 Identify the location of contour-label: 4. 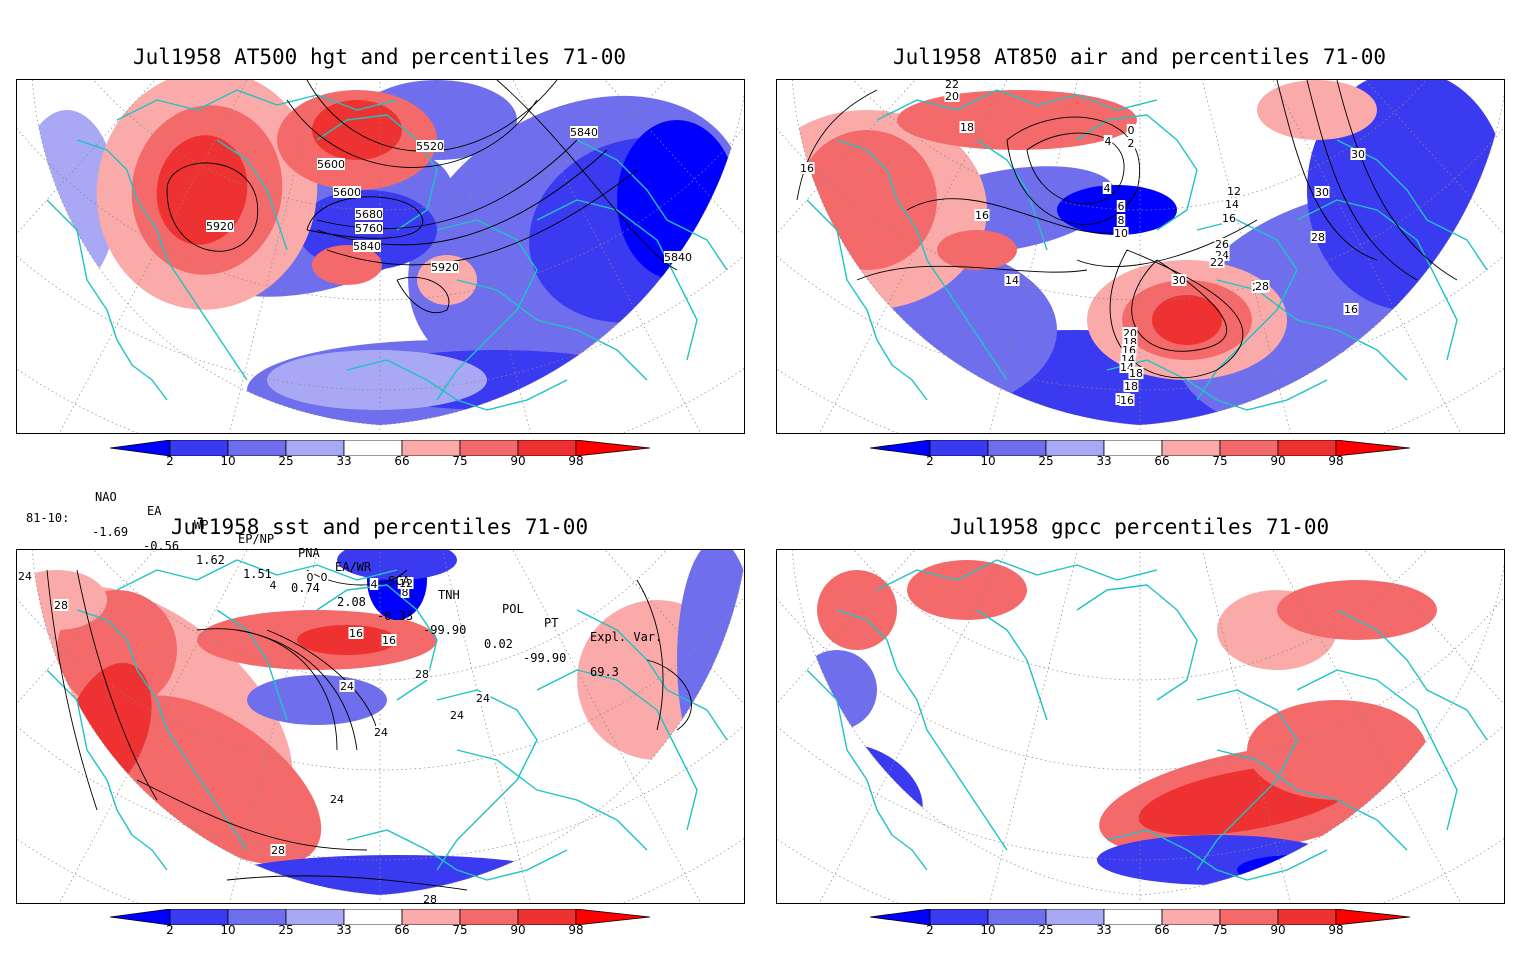
(1108, 141).